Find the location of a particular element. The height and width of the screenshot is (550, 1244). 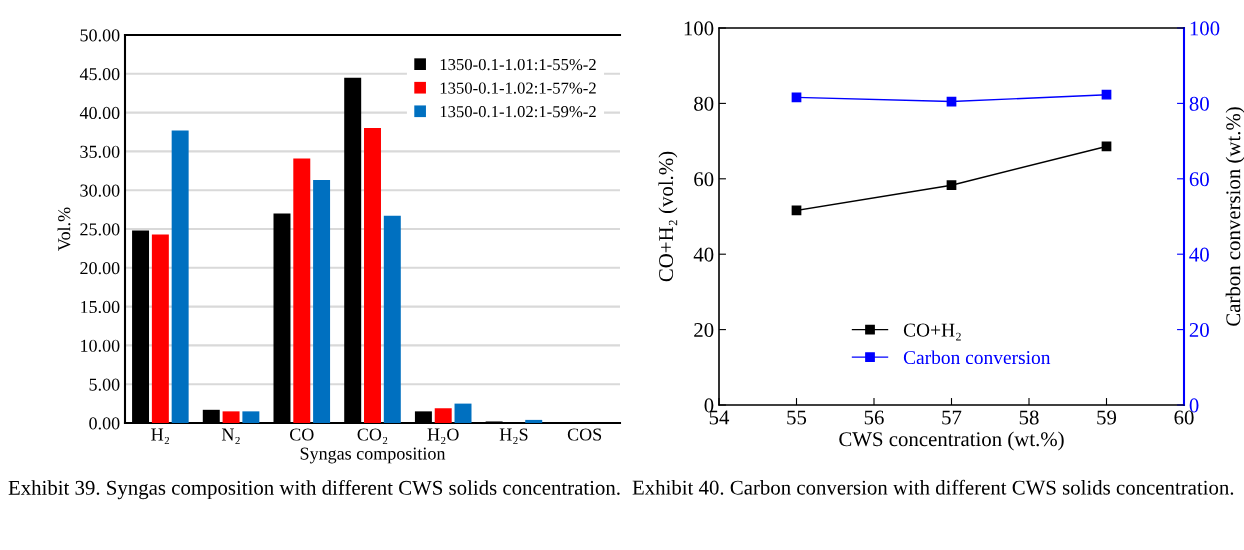

text: Exhibit 40. Carbon conversion with different CWS solids concentration. is located at coordinates (933, 487).